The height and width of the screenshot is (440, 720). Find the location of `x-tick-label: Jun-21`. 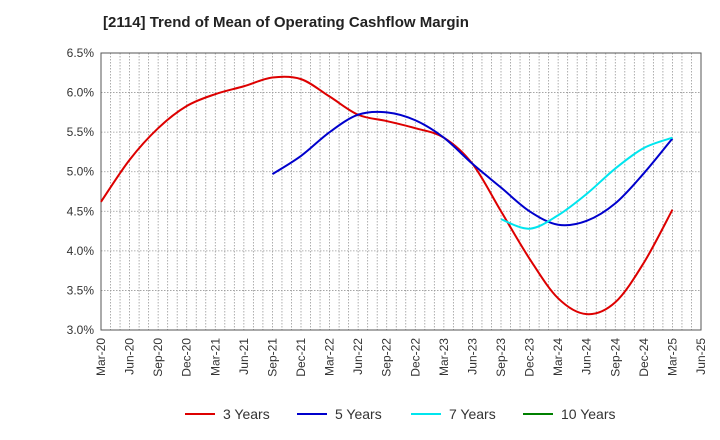

x-tick-label: Jun-21 is located at coordinates (244, 356).